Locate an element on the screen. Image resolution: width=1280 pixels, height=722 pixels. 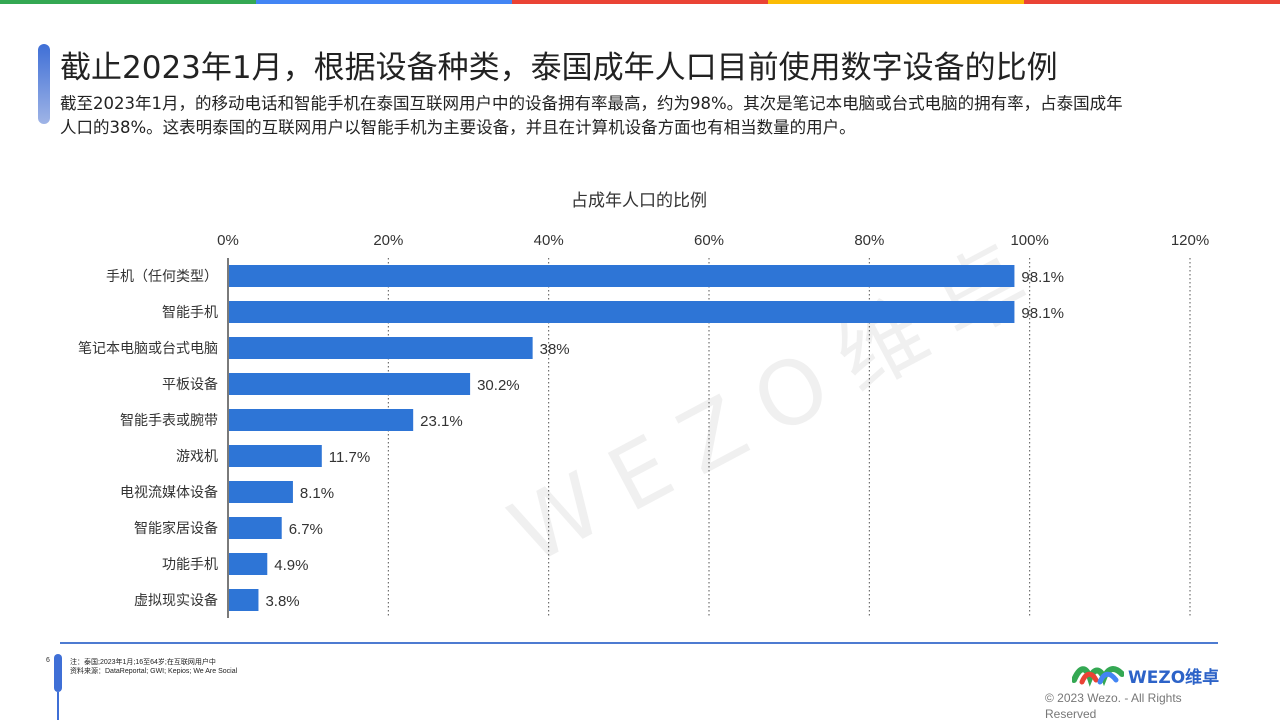
logo-text: WEZO维卓 is located at coordinates (1174, 678).